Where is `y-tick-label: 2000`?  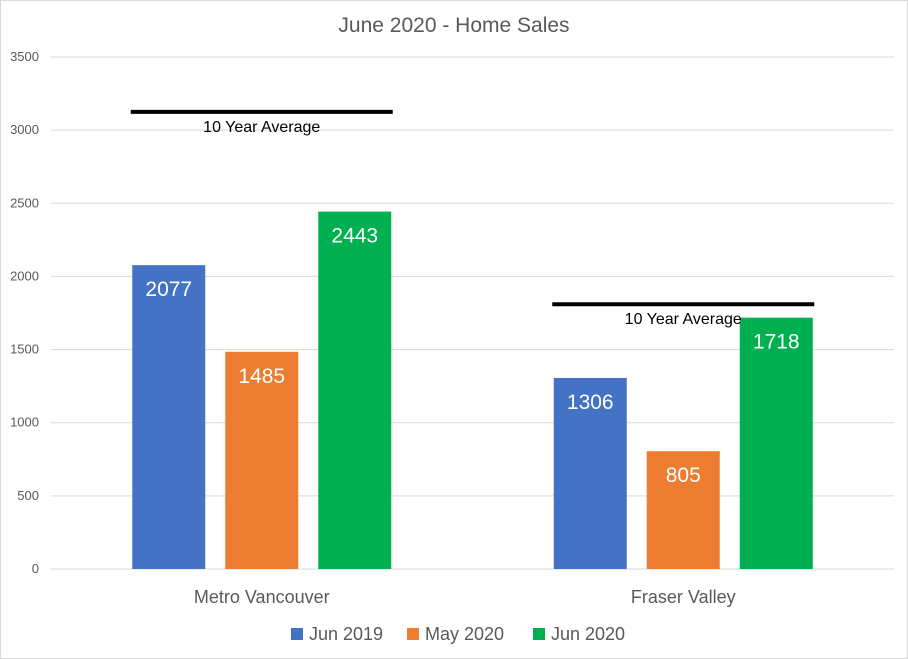
y-tick-label: 2000 is located at coordinates (24, 275).